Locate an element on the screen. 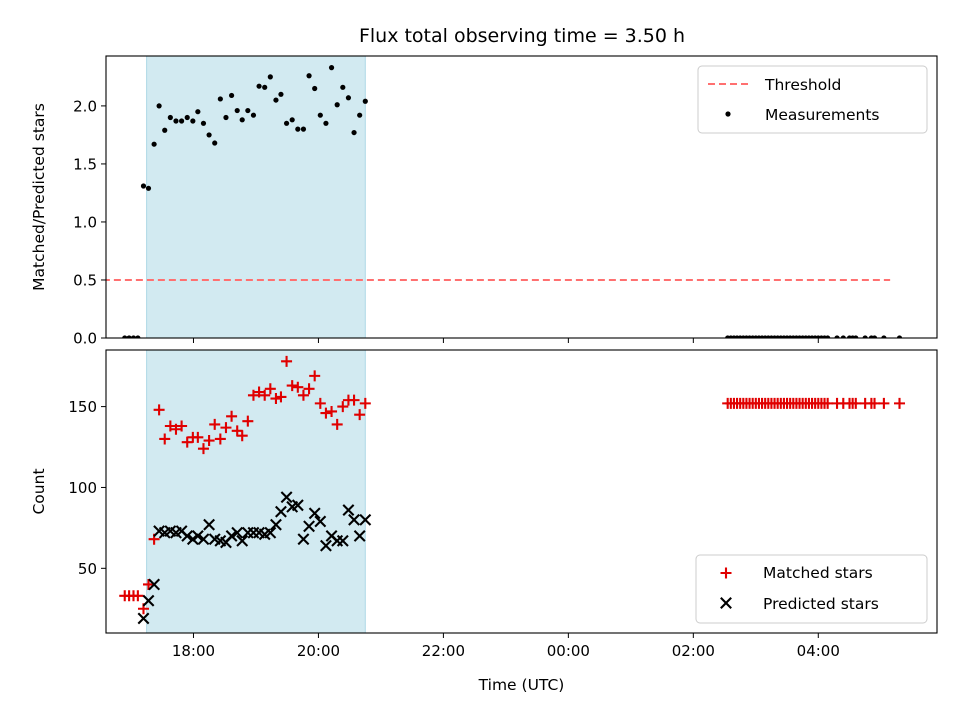 Image resolution: width=960 pixels, height=720 pixels. y-tick-label: 150 is located at coordinates (82, 407).